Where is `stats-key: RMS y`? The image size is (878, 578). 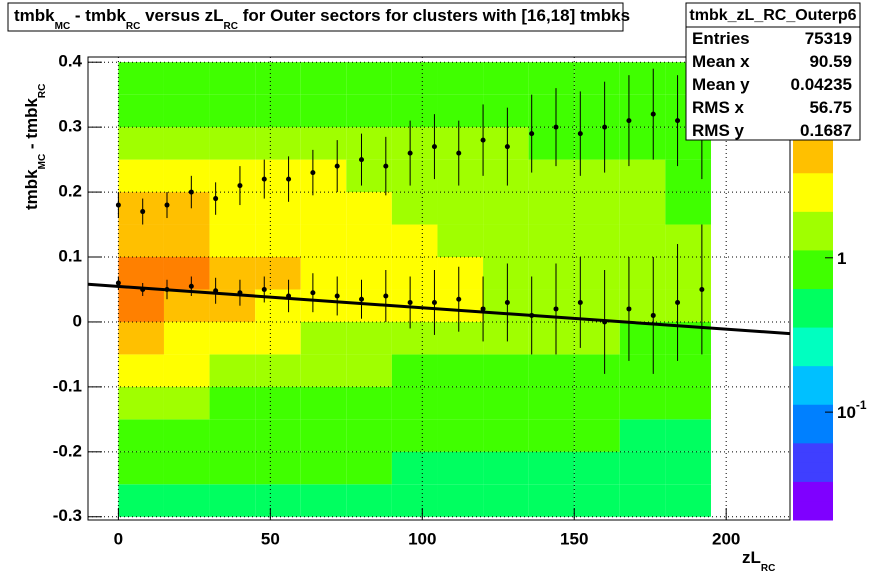
stats-key: RMS y is located at coordinates (718, 130).